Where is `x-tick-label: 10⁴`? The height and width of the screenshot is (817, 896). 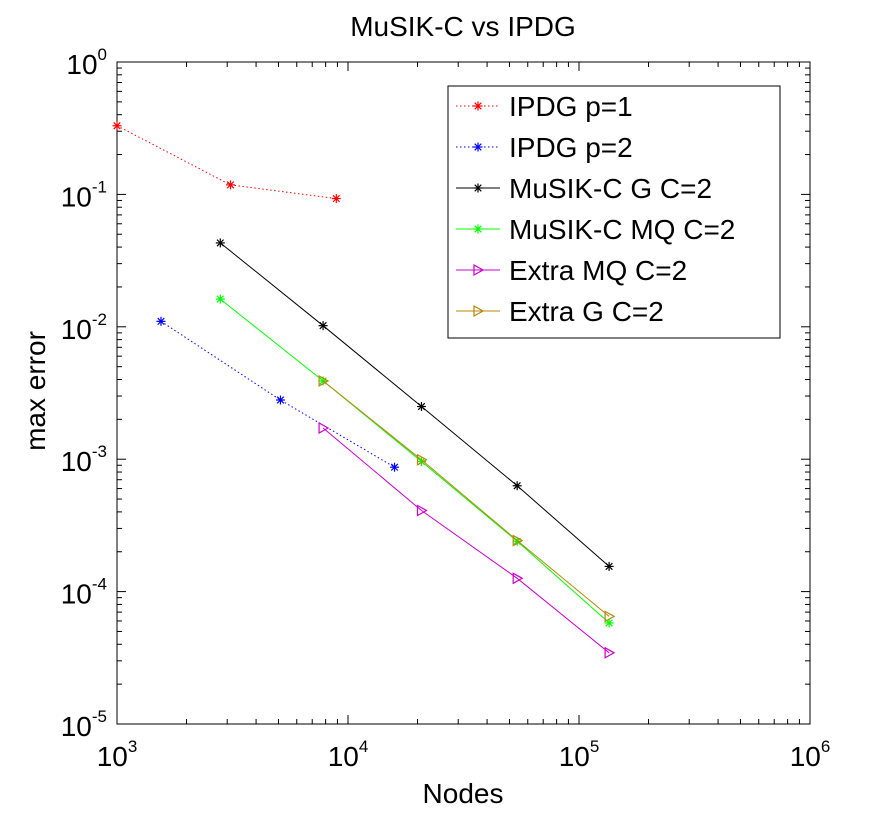
x-tick-label: 10⁴ is located at coordinates (348, 754).